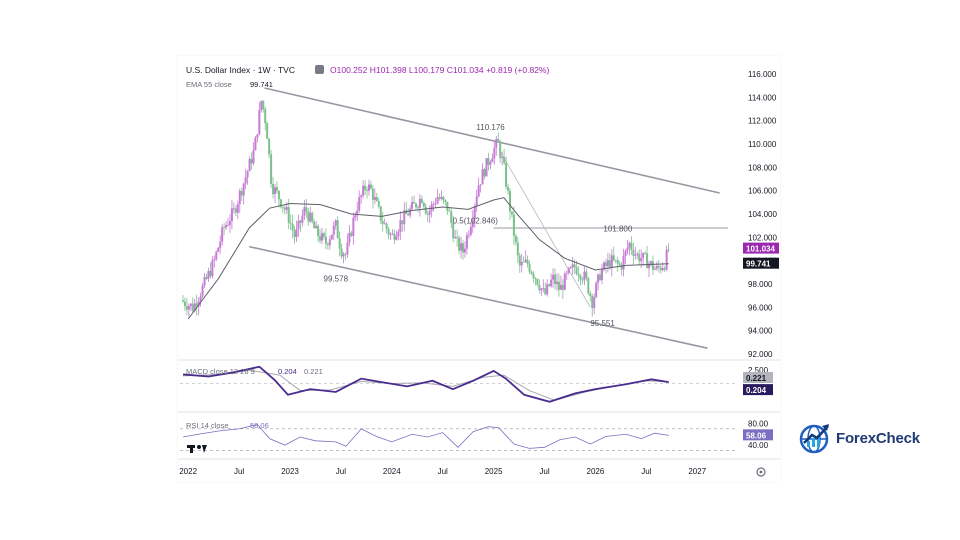 The height and width of the screenshot is (540, 960). I want to click on channel-upper-line, so click(492, 140).